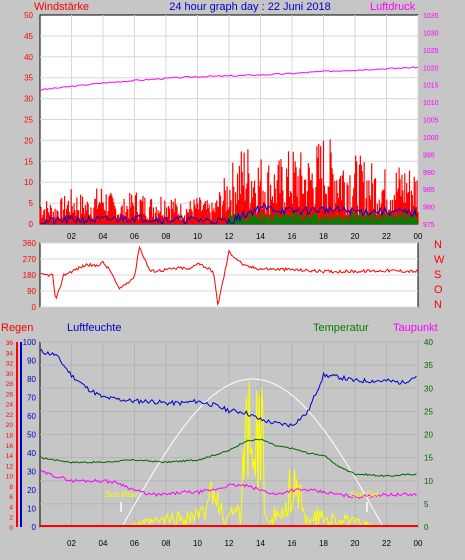 The height and width of the screenshot is (560, 465). Describe the element at coordinates (228, 484) in the screenshot. I see `dewpoint-line` at that location.